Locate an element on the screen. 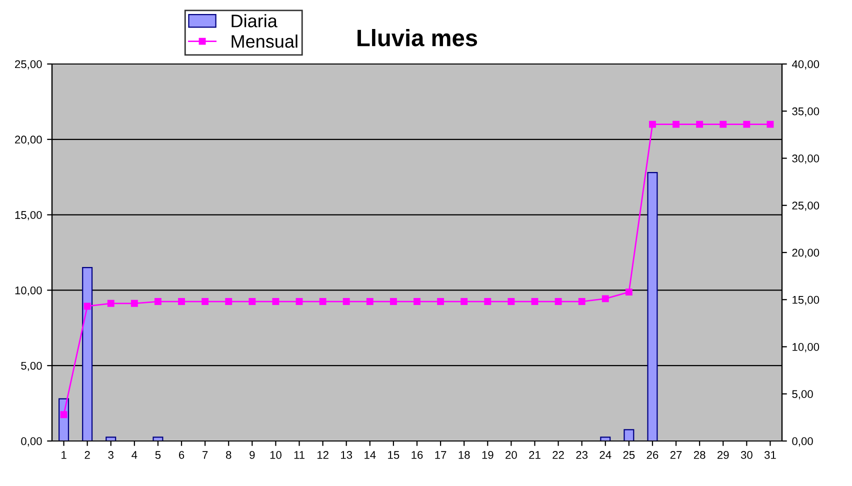  x-tick-label: 14 is located at coordinates (370, 455).